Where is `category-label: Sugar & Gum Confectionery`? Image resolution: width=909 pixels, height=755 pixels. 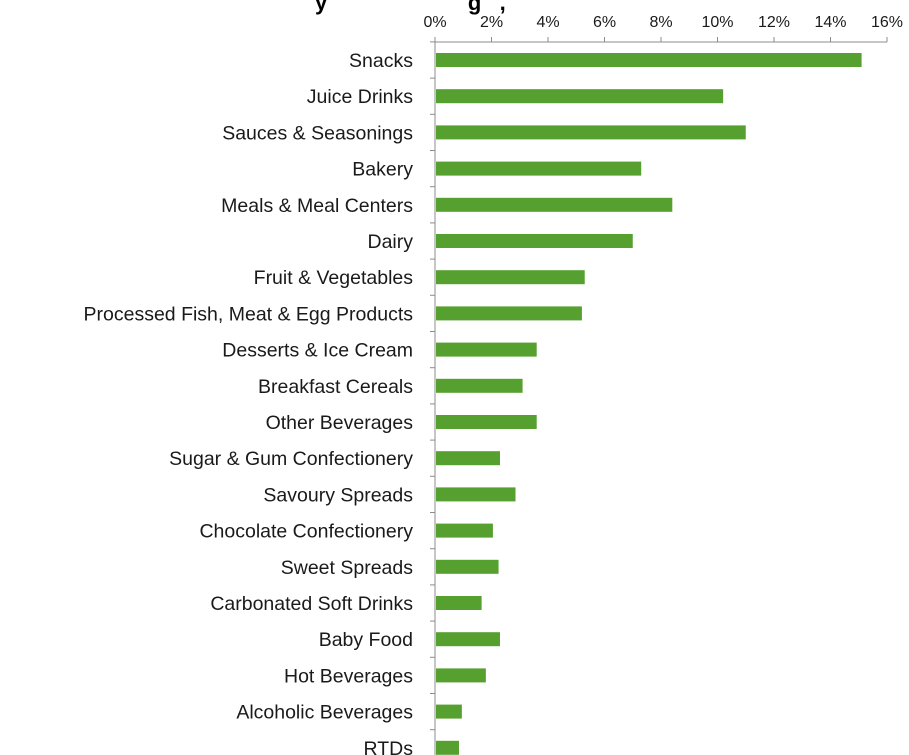
category-label: Sugar & Gum Confectionery is located at coordinates (291, 459).